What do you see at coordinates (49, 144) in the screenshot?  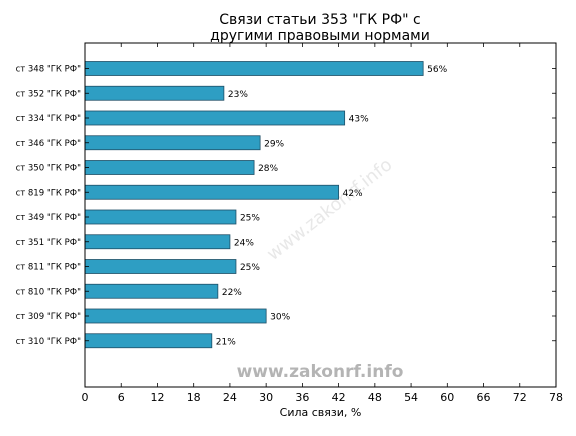 I see `y-tick-label: ст 346 "ГК РФ"` at bounding box center [49, 144].